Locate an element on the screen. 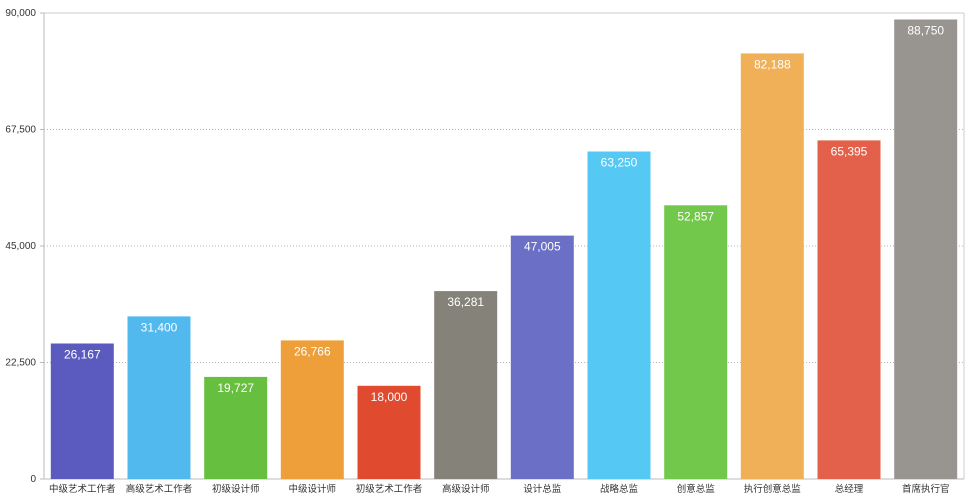  bar-value-label: 31,400 is located at coordinates (159, 327).